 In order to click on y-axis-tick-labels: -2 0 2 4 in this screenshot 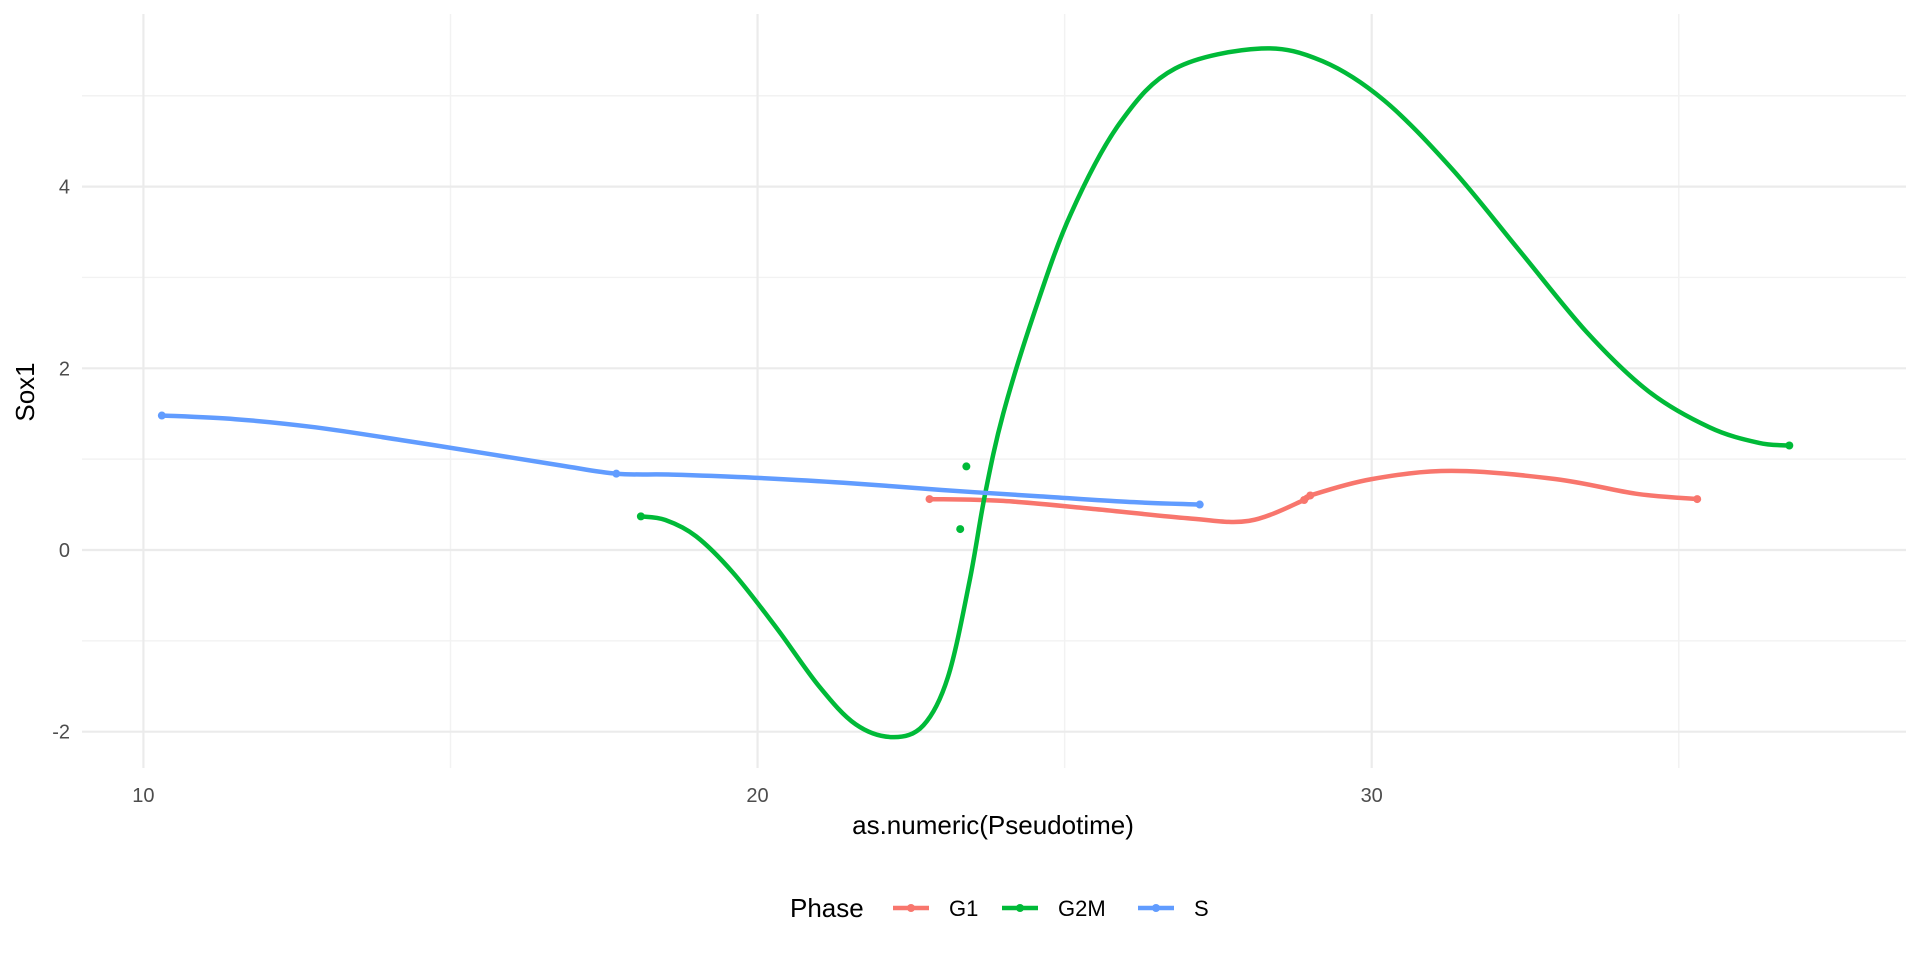, I will do `click(61, 460)`.